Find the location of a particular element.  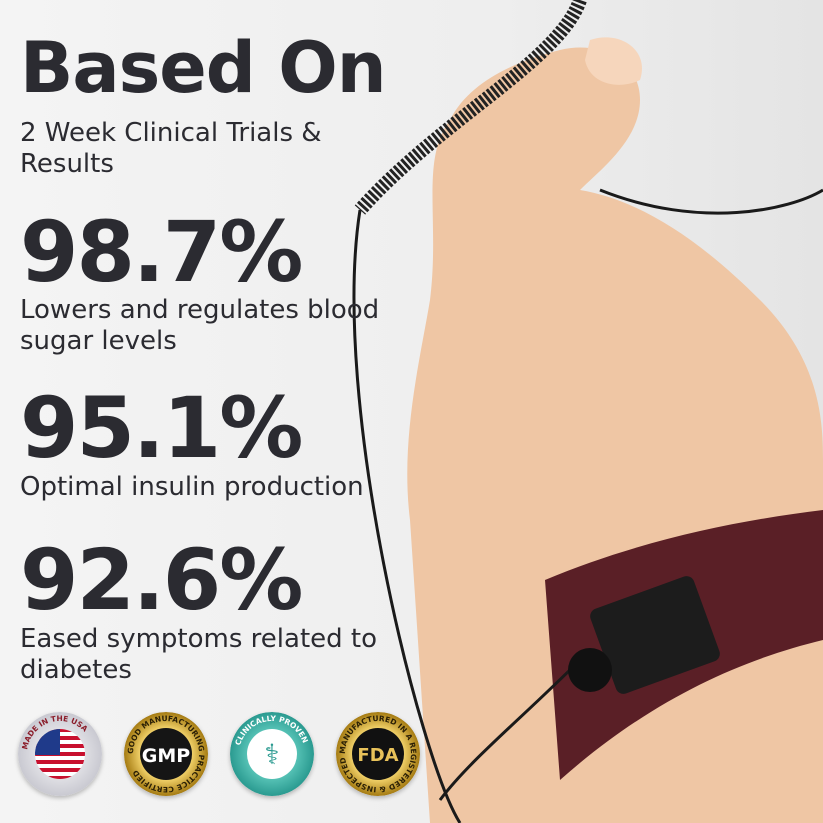

gmp-icon: GMP is located at coordinates (166, 756).